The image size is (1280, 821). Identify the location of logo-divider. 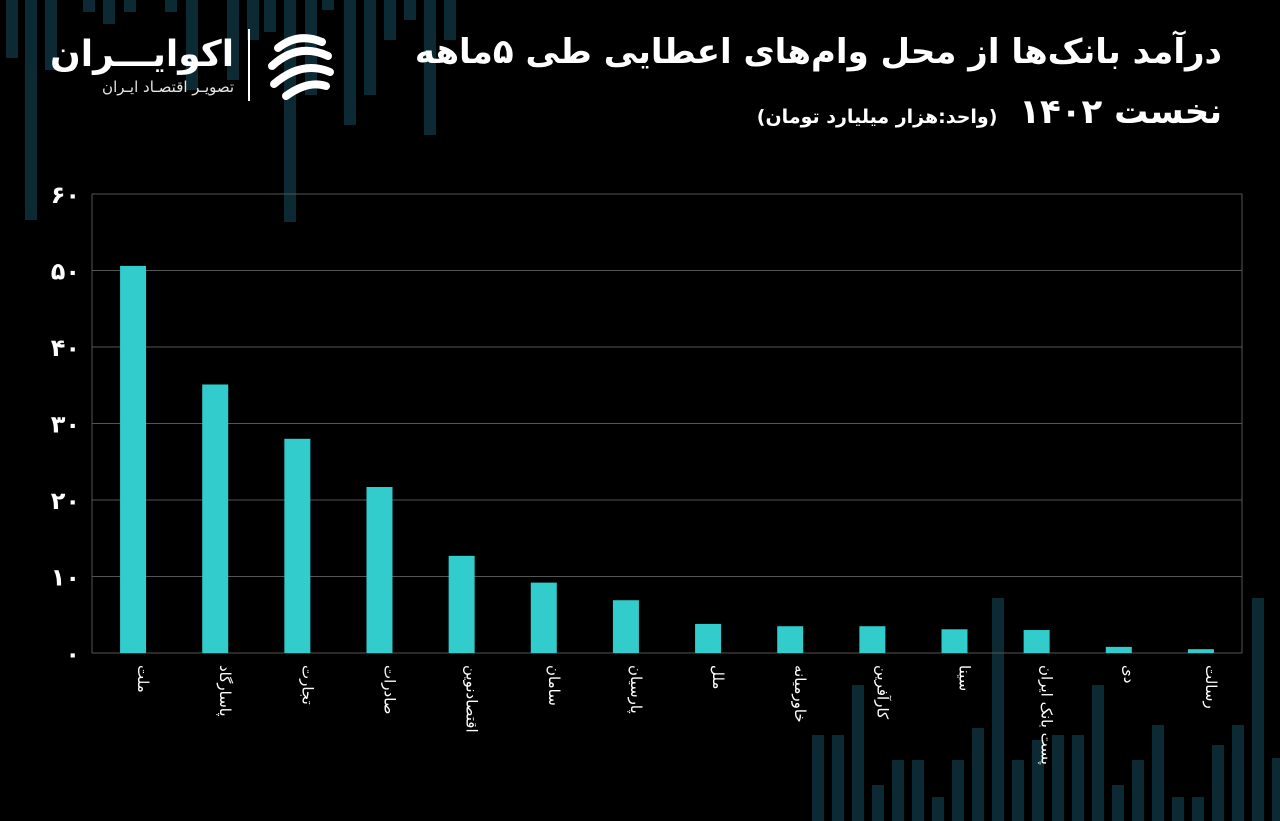
(249, 65).